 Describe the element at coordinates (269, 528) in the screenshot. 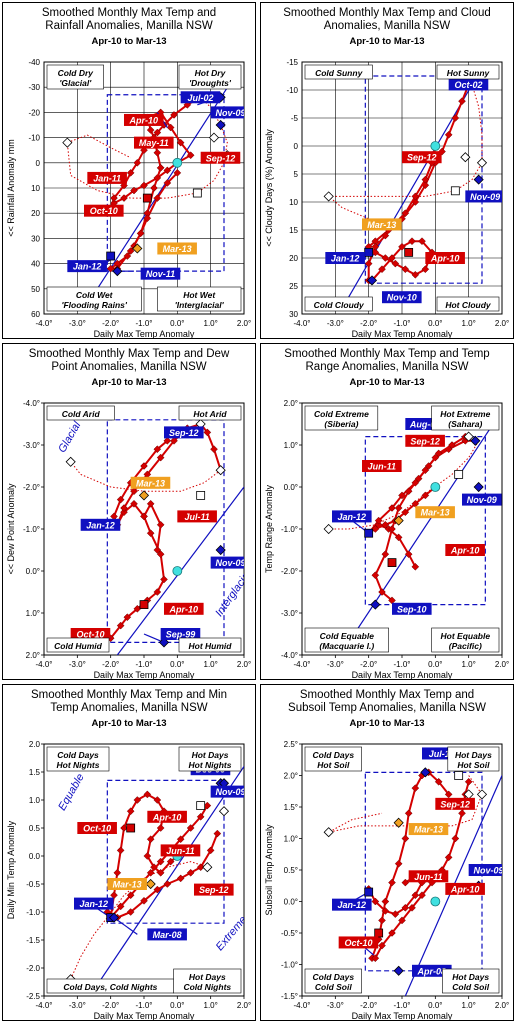

I see `y-axis-label: Temp Range Anomaly` at that location.